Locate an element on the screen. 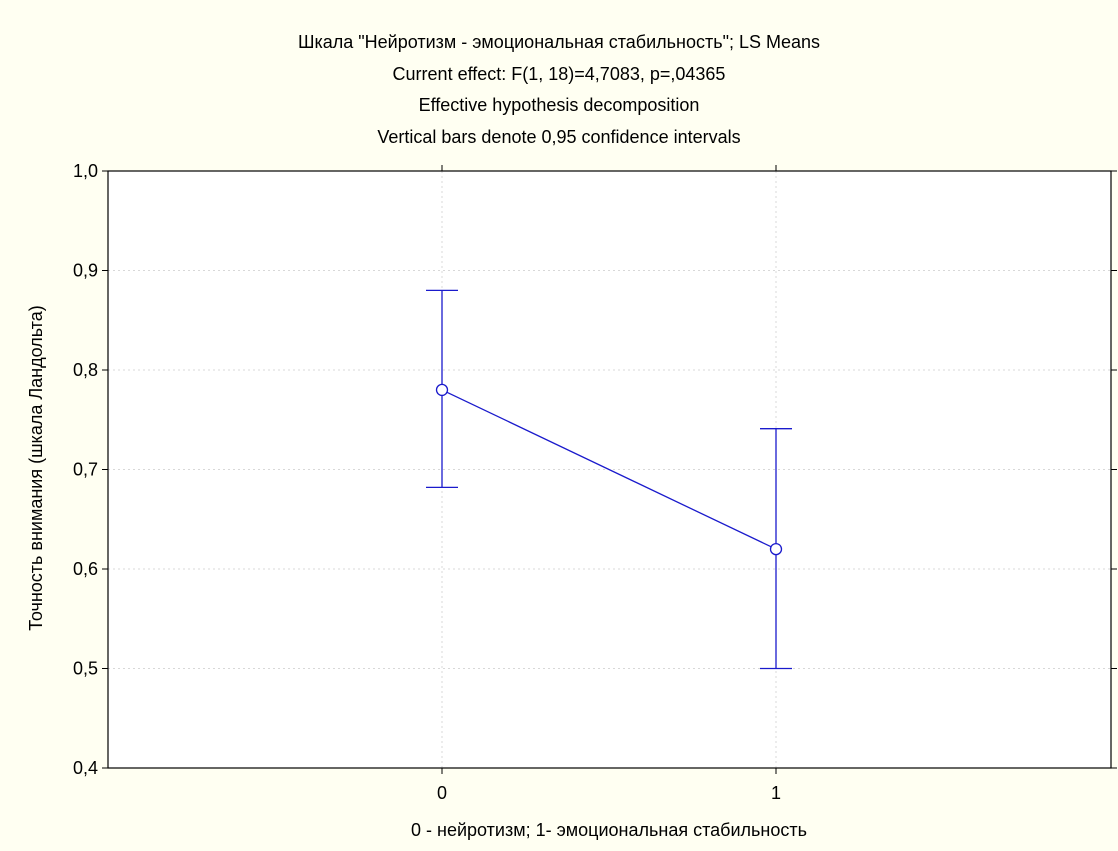 The height and width of the screenshot is (851, 1118). y-tick-label: 1,0 is located at coordinates (85, 171).